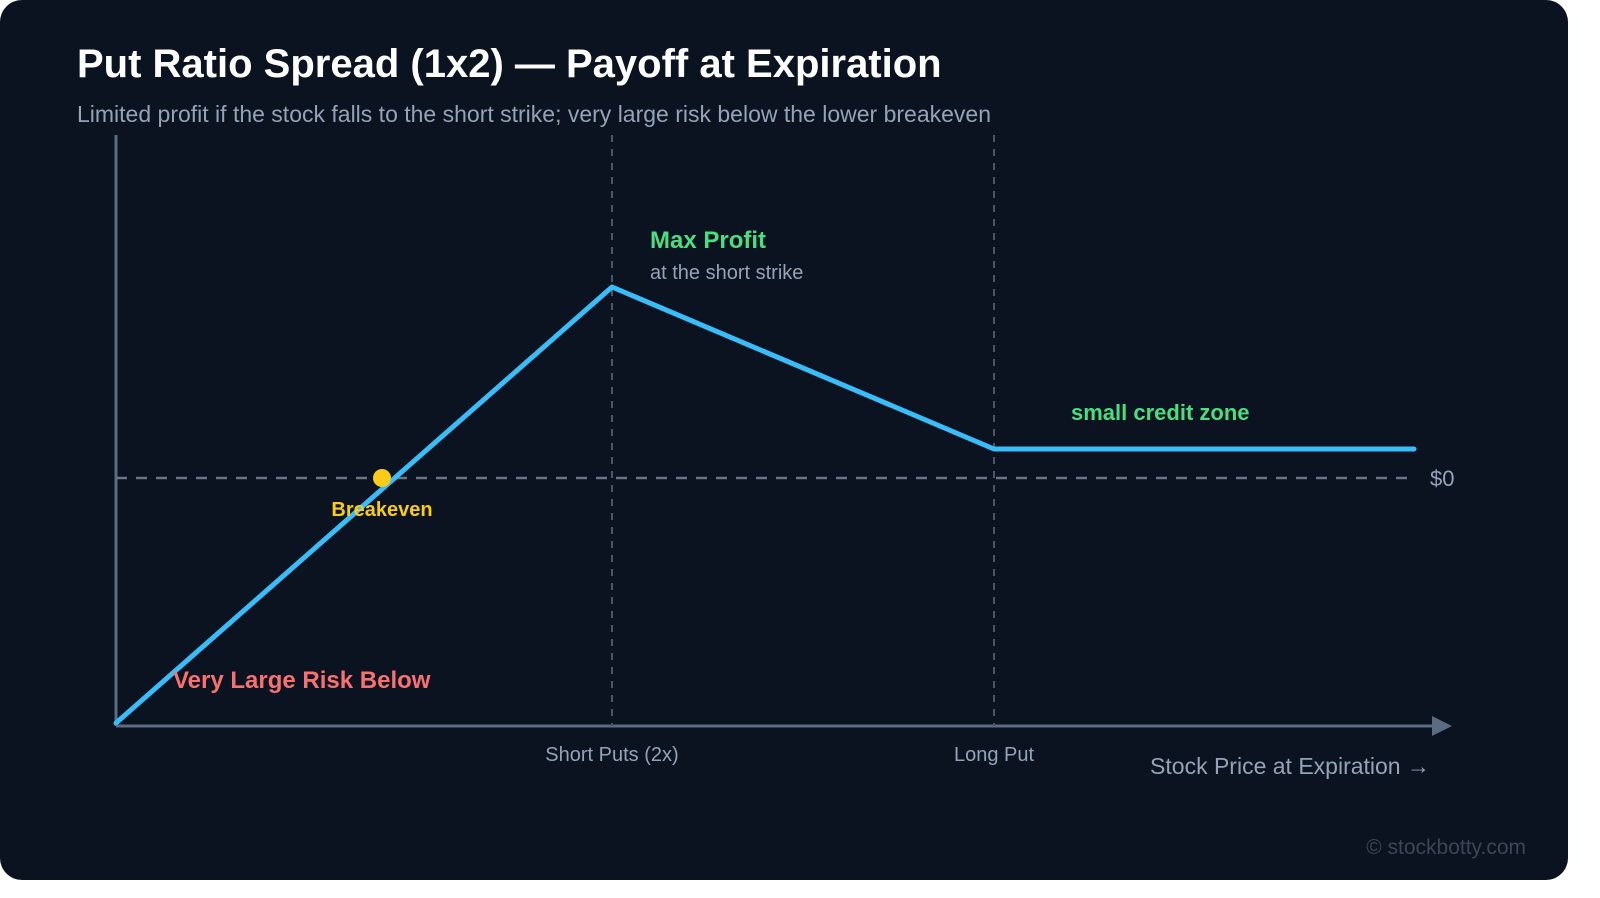 The width and height of the screenshot is (1600, 898). Describe the element at coordinates (726, 273) in the screenshot. I see `max-profit-sublabel: at the short strike` at that location.